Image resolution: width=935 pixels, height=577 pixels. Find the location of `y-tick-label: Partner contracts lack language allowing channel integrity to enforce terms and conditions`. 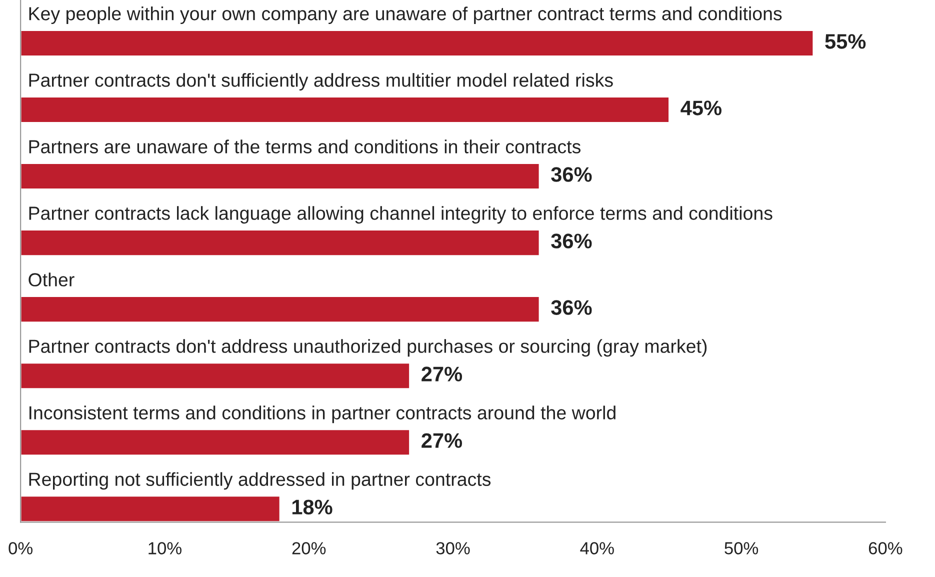

y-tick-label: Partner contracts lack language allowing channel integrity to enforce terms and conditions is located at coordinates (400, 215).